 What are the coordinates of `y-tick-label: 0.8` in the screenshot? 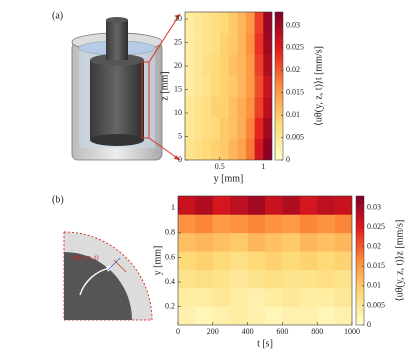 It's located at (170, 232).